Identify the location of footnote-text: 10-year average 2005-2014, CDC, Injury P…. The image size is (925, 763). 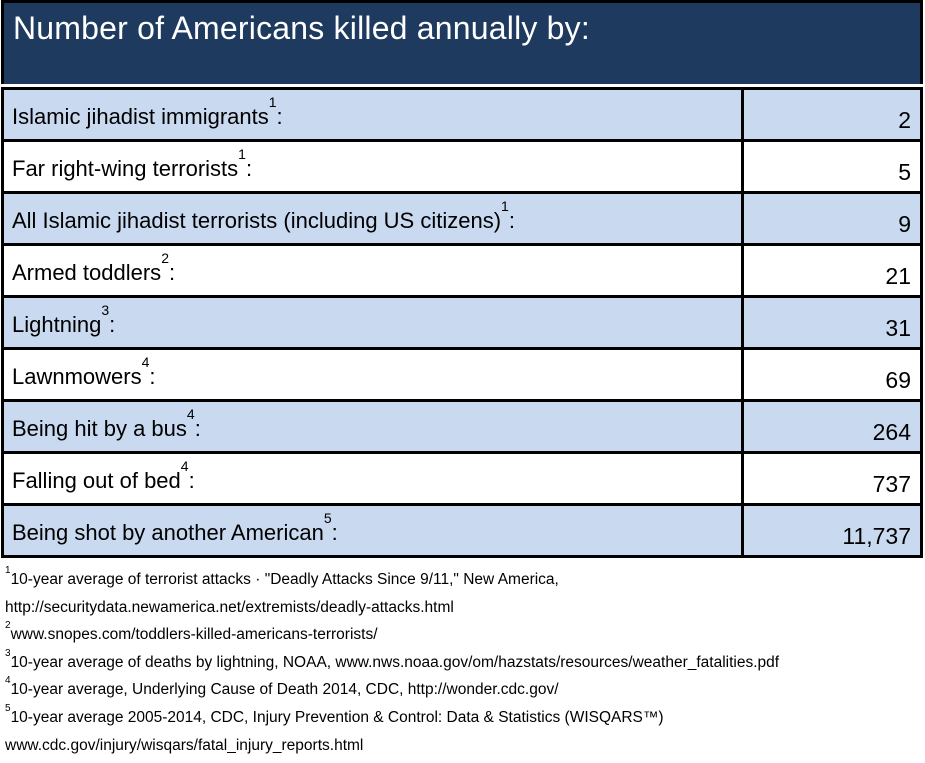
(337, 717).